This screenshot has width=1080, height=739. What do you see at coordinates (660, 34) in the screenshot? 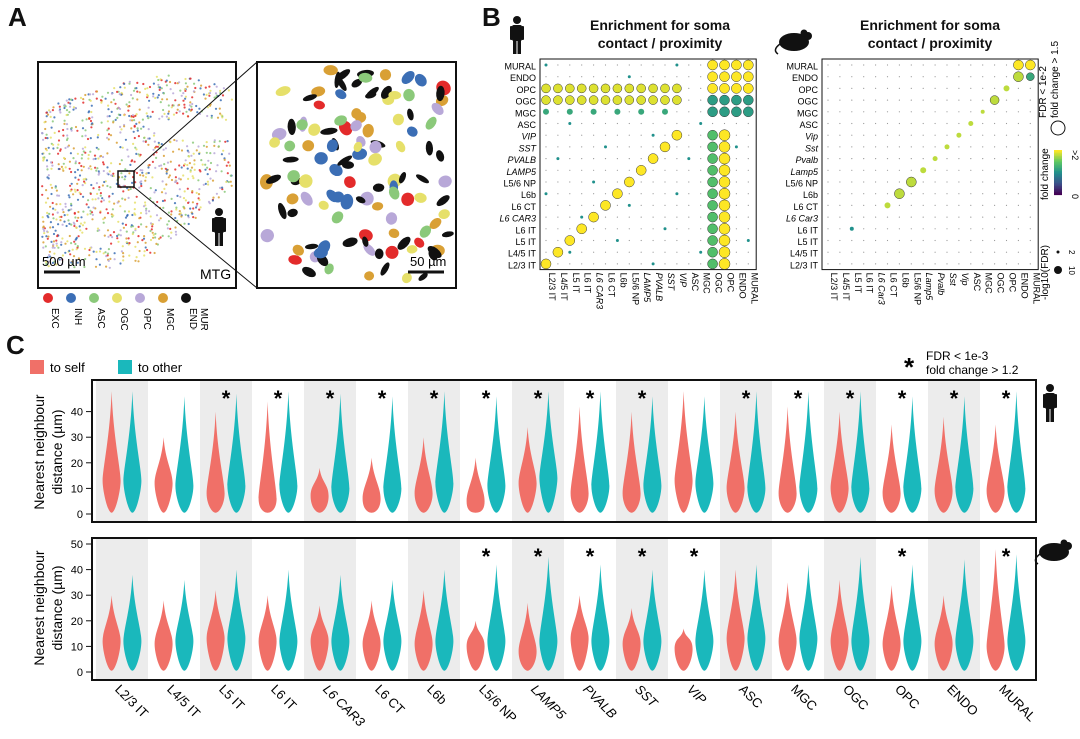
I see `human-dotplot-title: Enrichment for soma contact / proximity` at bounding box center [660, 34].